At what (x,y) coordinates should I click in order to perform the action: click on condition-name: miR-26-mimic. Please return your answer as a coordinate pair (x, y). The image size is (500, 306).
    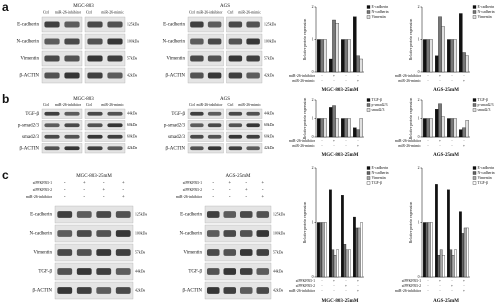
    Looking at the image, I should click on (303, 81).